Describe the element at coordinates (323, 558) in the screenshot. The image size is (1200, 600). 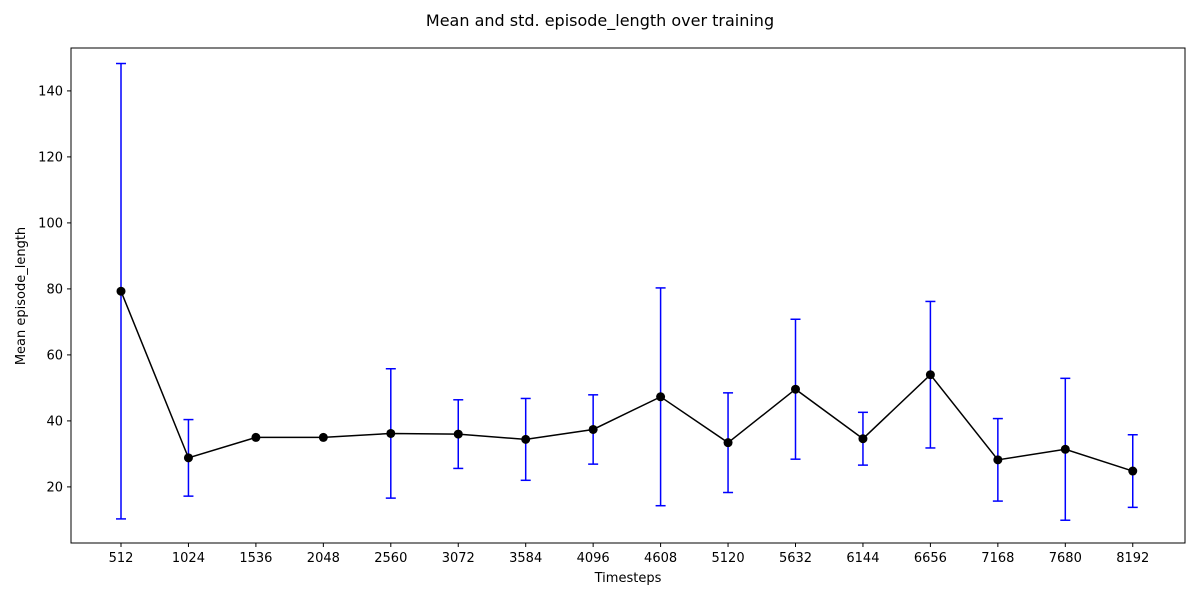
I see `x-tick-label: 2048` at that location.